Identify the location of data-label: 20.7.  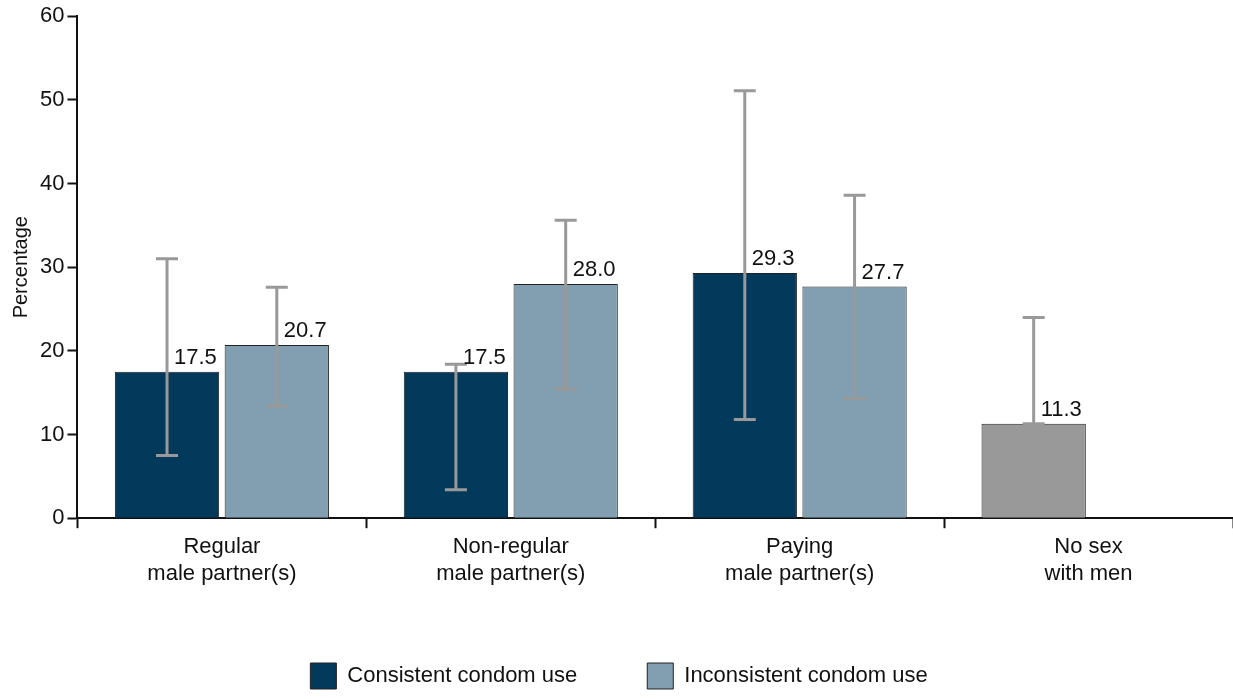
(305, 330).